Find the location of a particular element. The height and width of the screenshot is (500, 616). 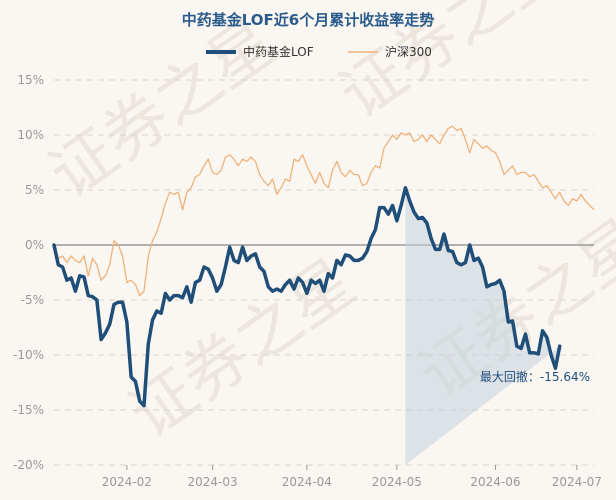

x-tick-label: 2024-05 is located at coordinates (397, 482).